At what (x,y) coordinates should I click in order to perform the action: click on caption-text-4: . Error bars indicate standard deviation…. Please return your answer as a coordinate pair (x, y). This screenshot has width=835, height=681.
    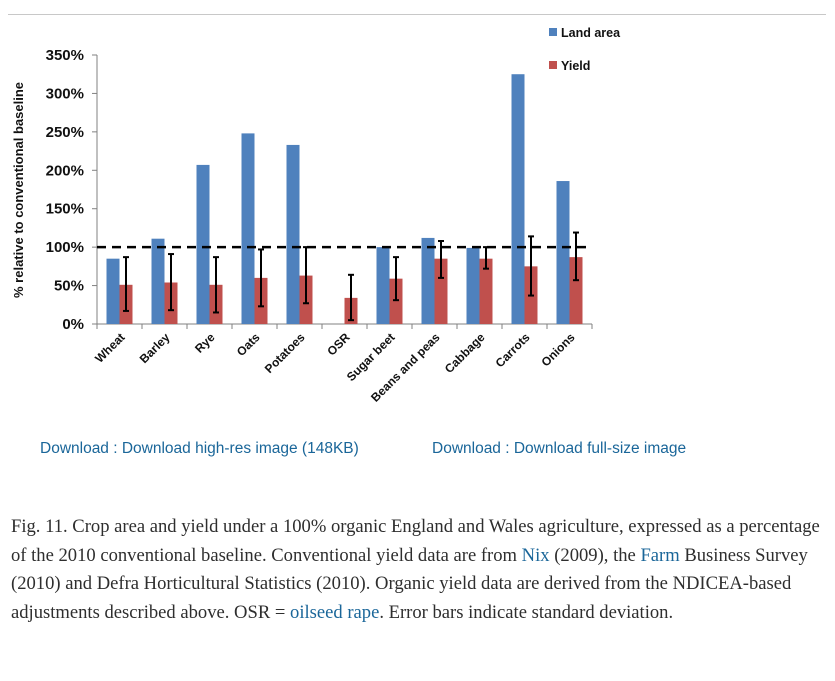
    Looking at the image, I should click on (526, 612).